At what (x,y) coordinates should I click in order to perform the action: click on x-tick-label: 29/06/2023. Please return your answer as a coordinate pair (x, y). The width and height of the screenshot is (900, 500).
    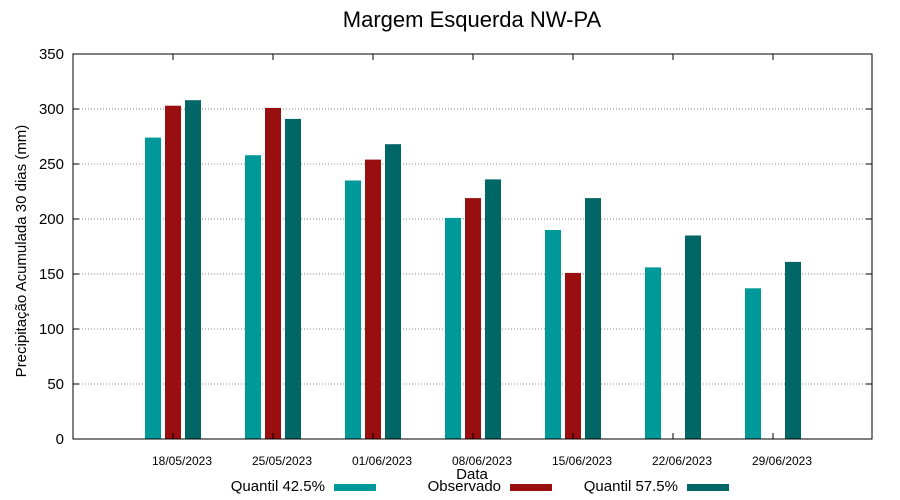
    Looking at the image, I should click on (782, 461).